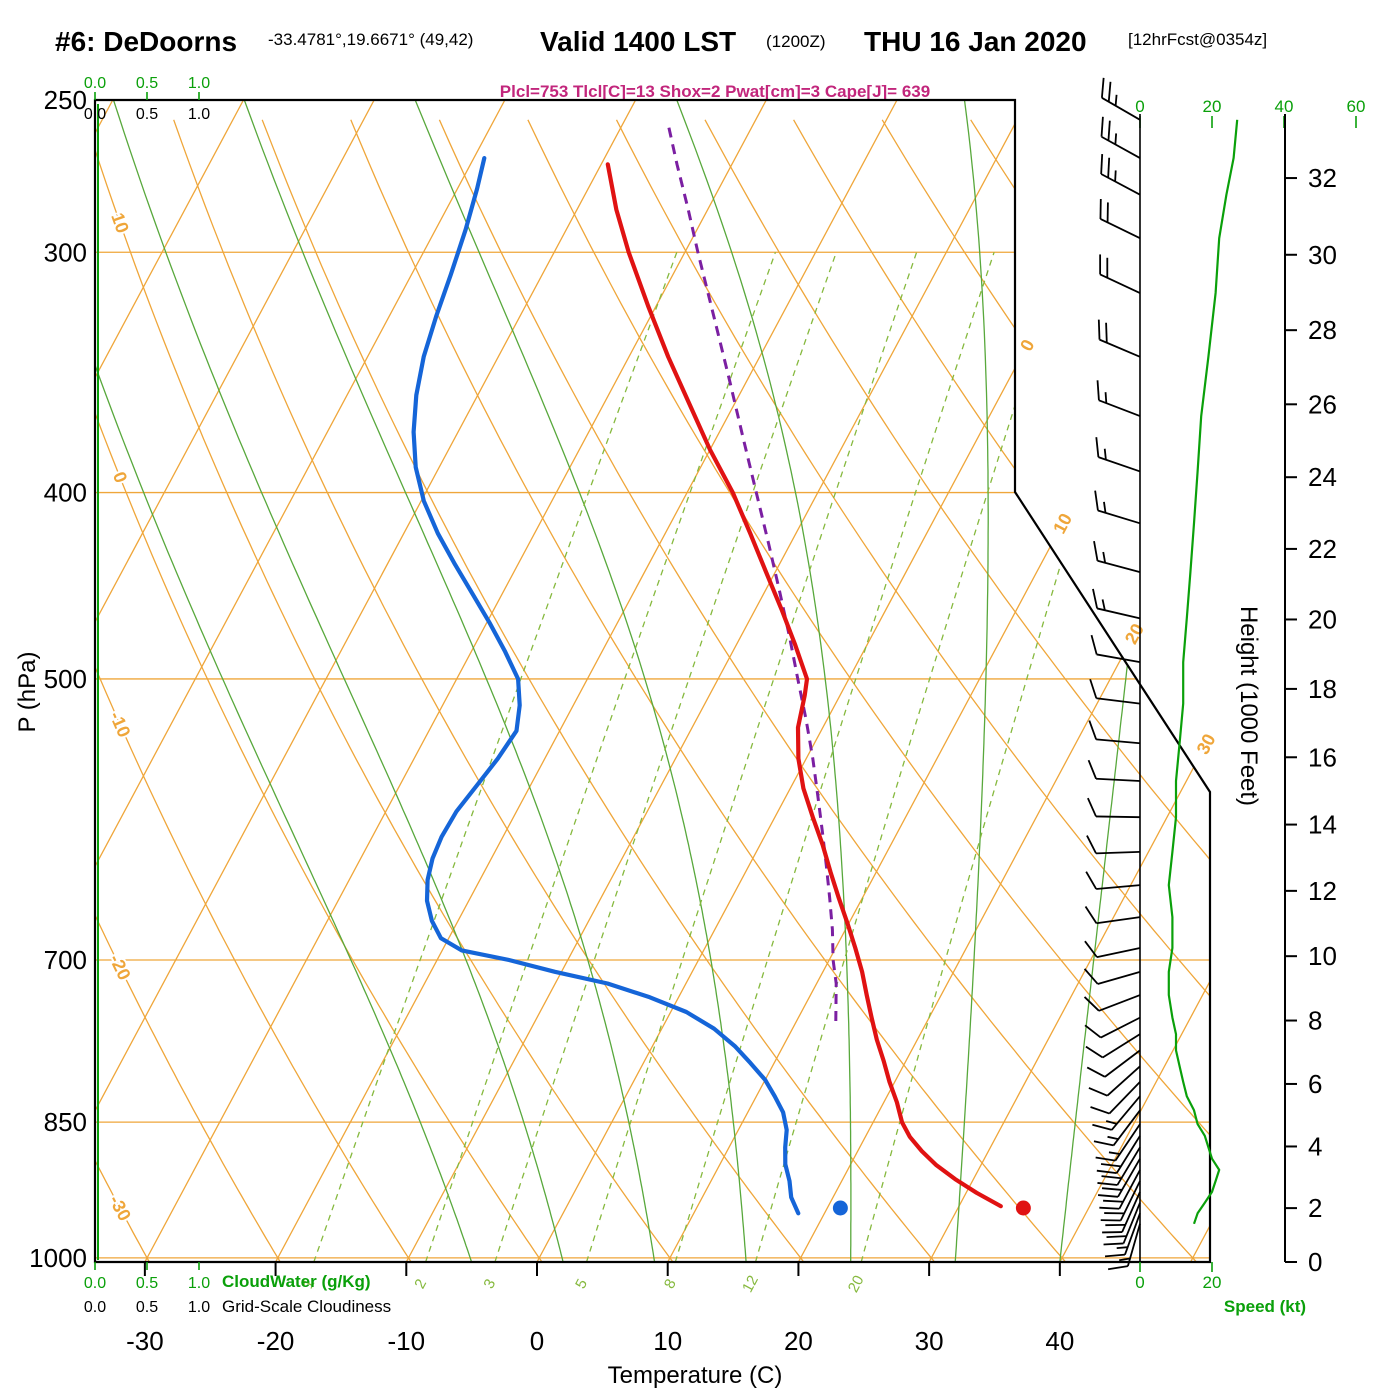 This screenshot has height=1400, width=1400. Describe the element at coordinates (750, 1284) in the screenshot. I see `mixing-ratio-label: 12` at that location.